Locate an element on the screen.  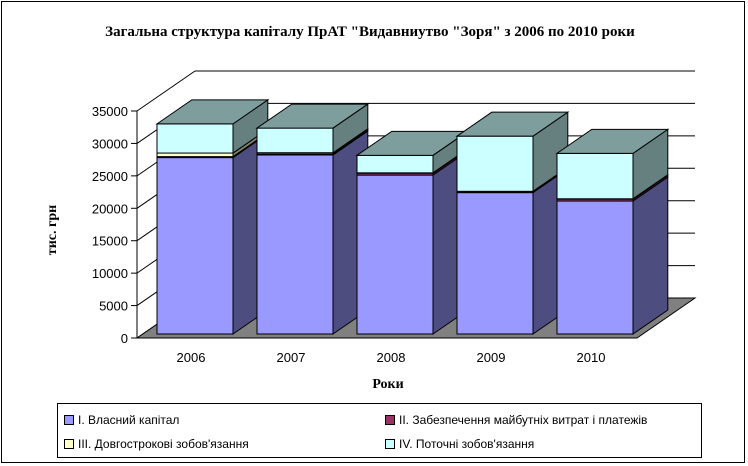
x-tick-label: 2010 is located at coordinates (591, 357).